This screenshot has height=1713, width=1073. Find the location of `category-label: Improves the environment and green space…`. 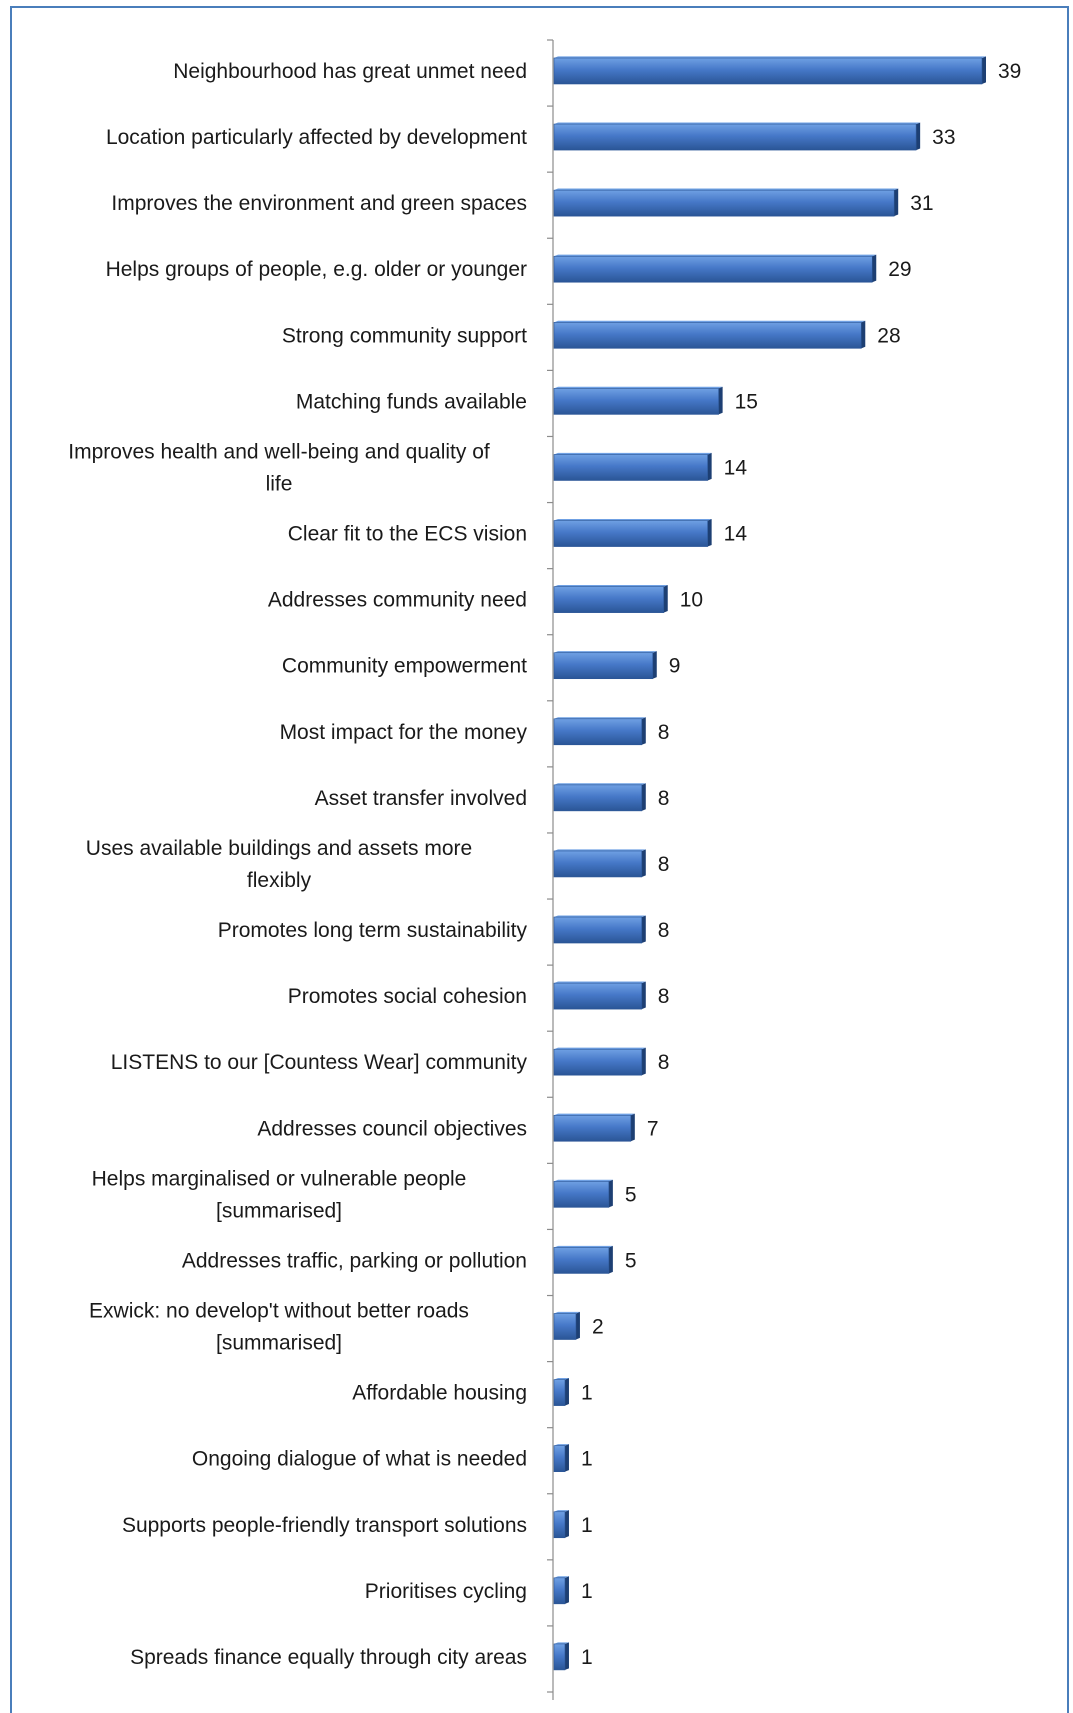

category-label: Improves the environment and green space… is located at coordinates (319, 203).